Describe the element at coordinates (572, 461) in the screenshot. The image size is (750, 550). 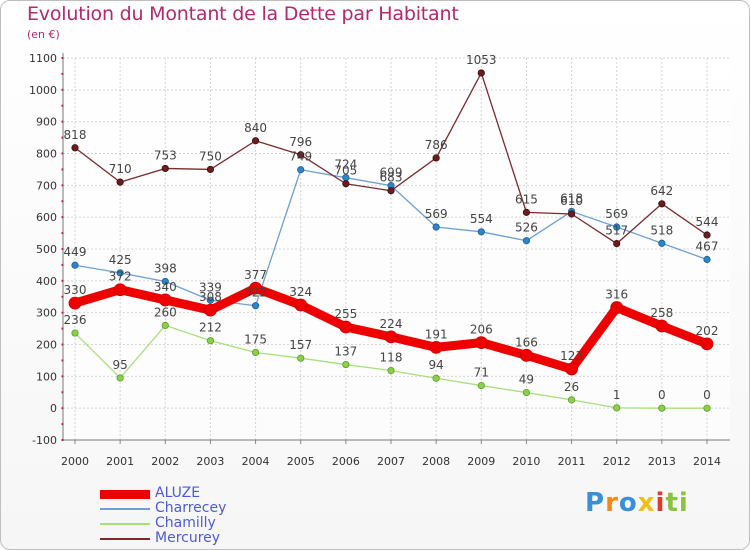
I see `x-tick-label: 2011` at that location.